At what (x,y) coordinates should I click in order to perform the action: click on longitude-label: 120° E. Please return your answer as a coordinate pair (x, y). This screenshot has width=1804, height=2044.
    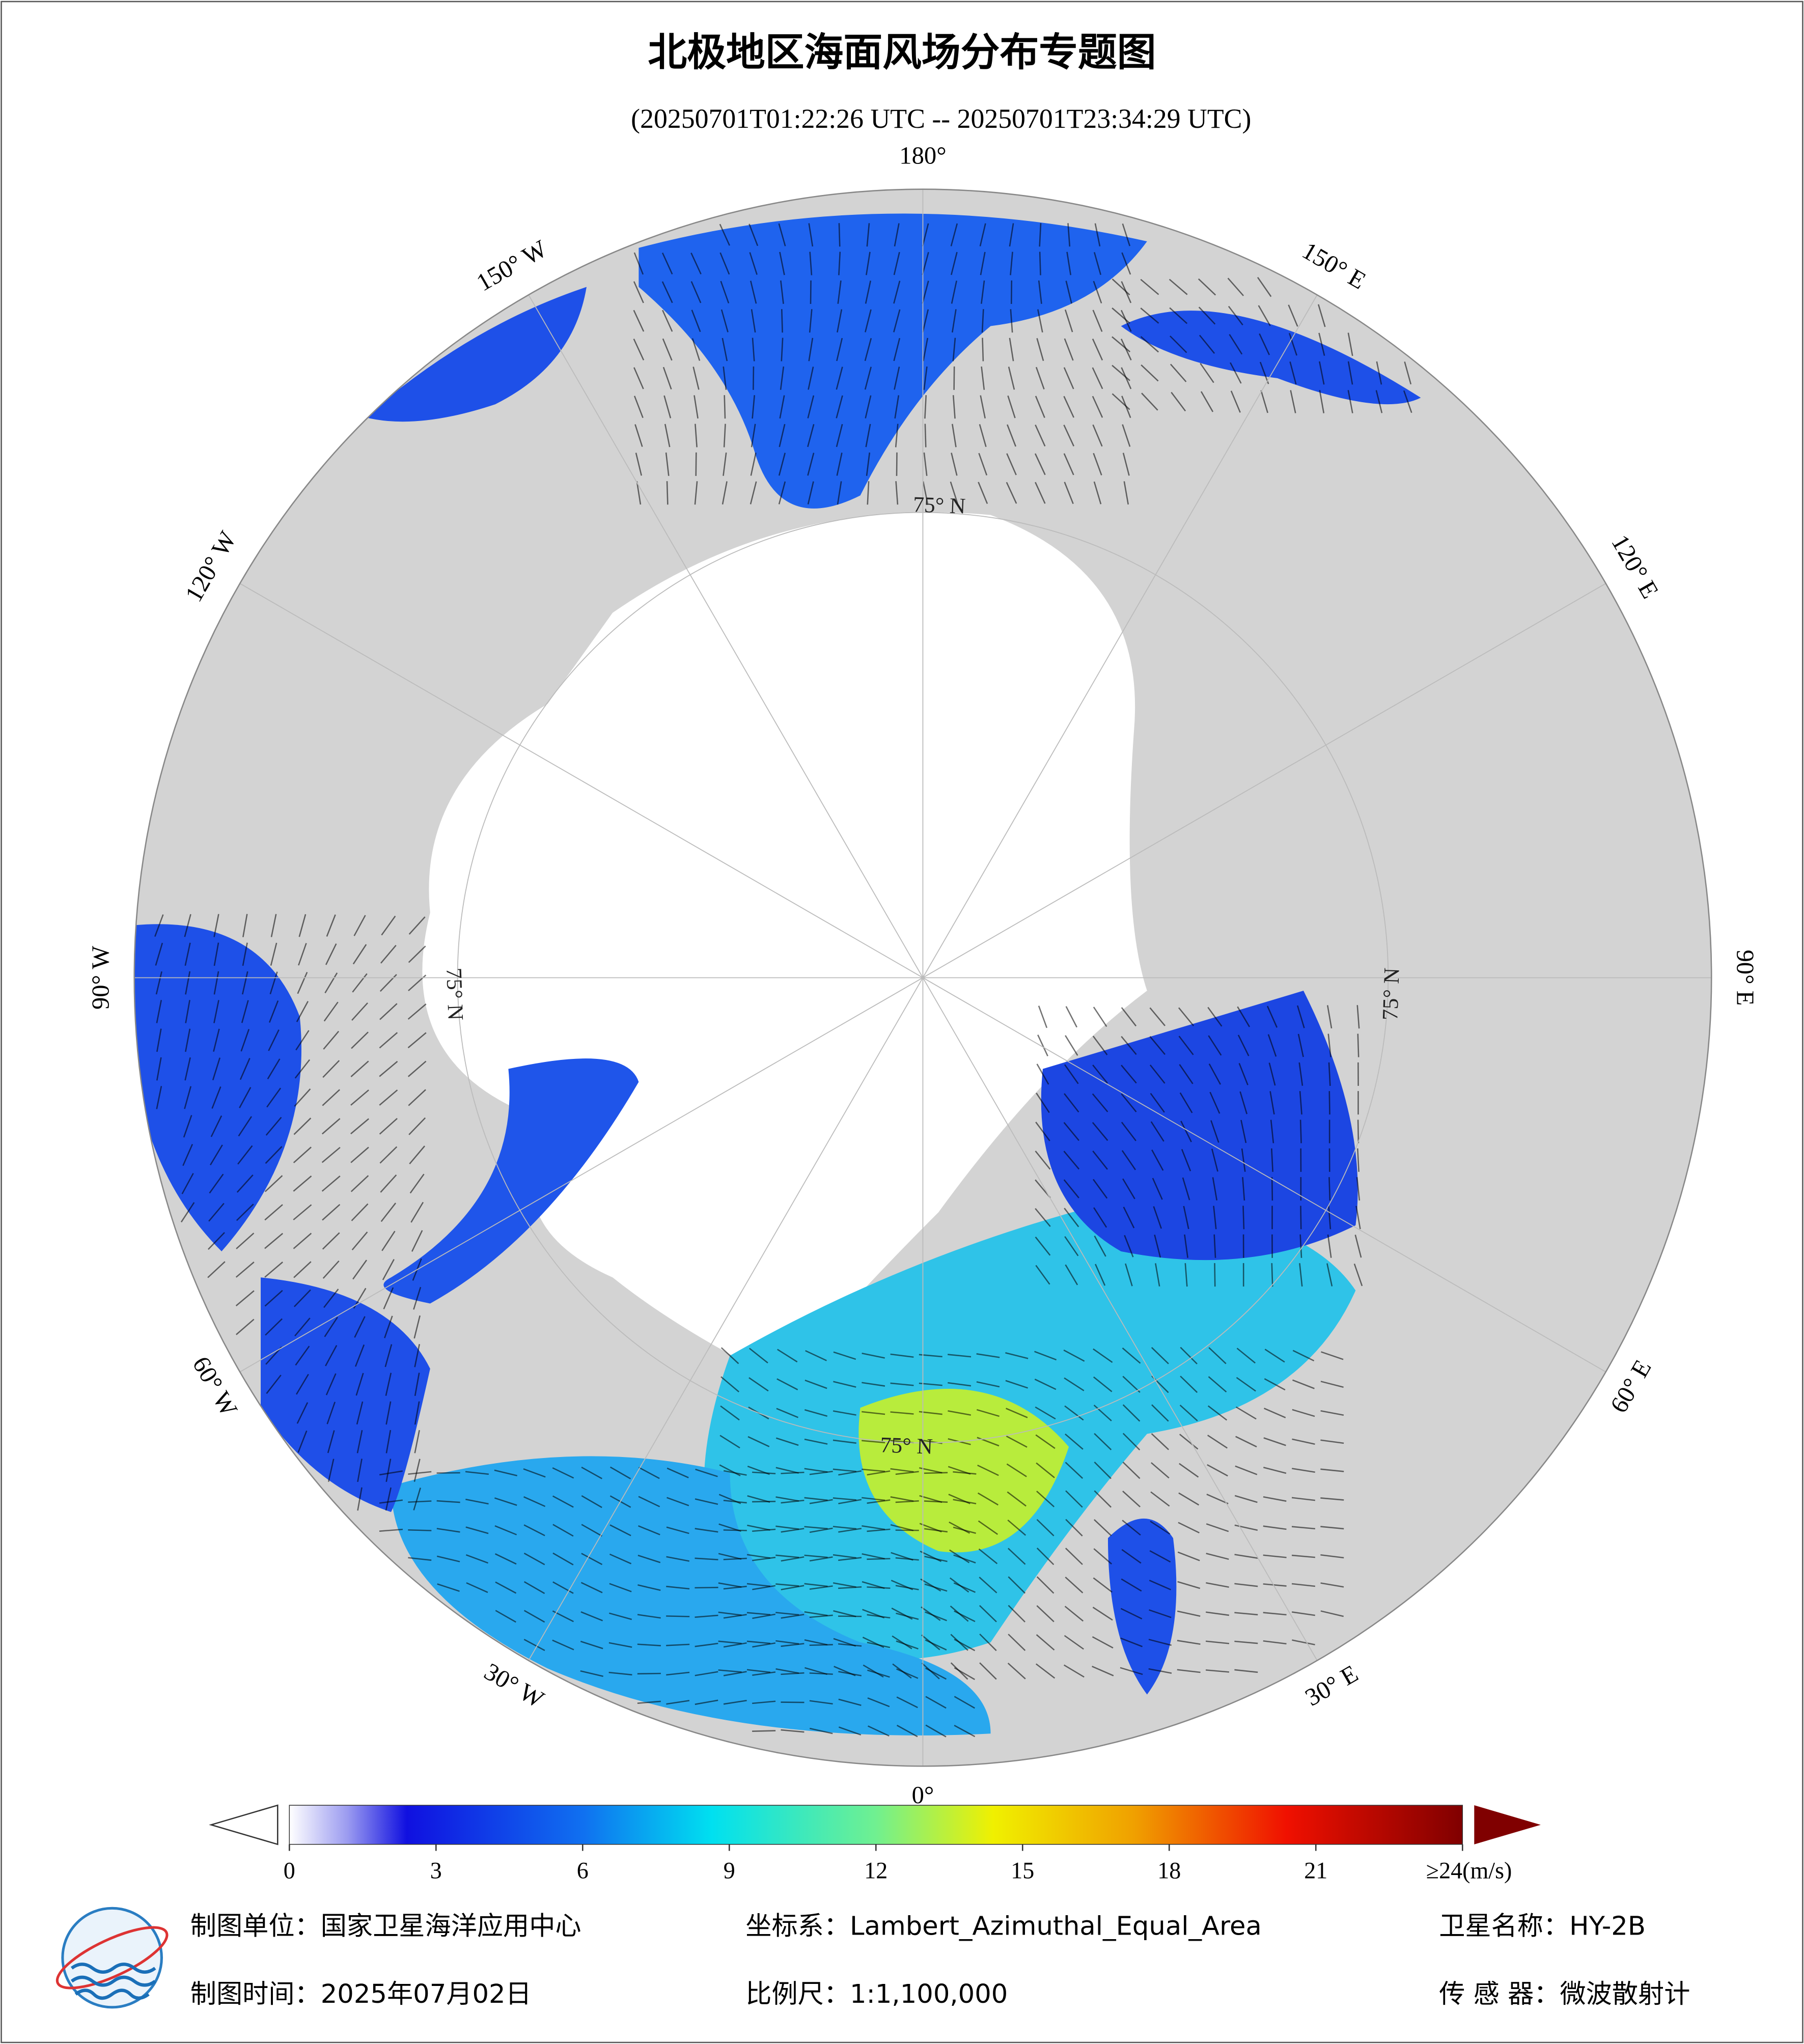
    Looking at the image, I should click on (1635, 566).